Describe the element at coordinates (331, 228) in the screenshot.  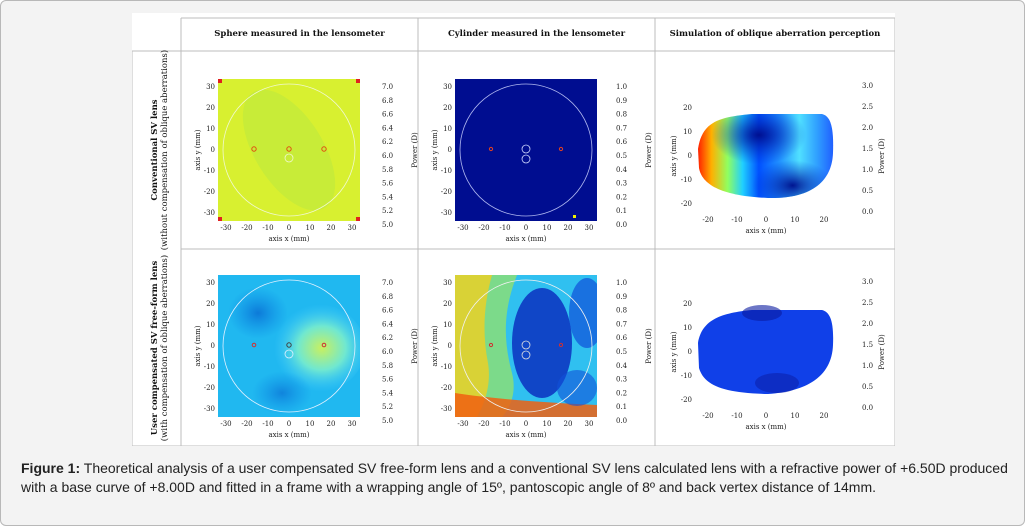
I see `sphere-top-x-tick: 20` at that location.